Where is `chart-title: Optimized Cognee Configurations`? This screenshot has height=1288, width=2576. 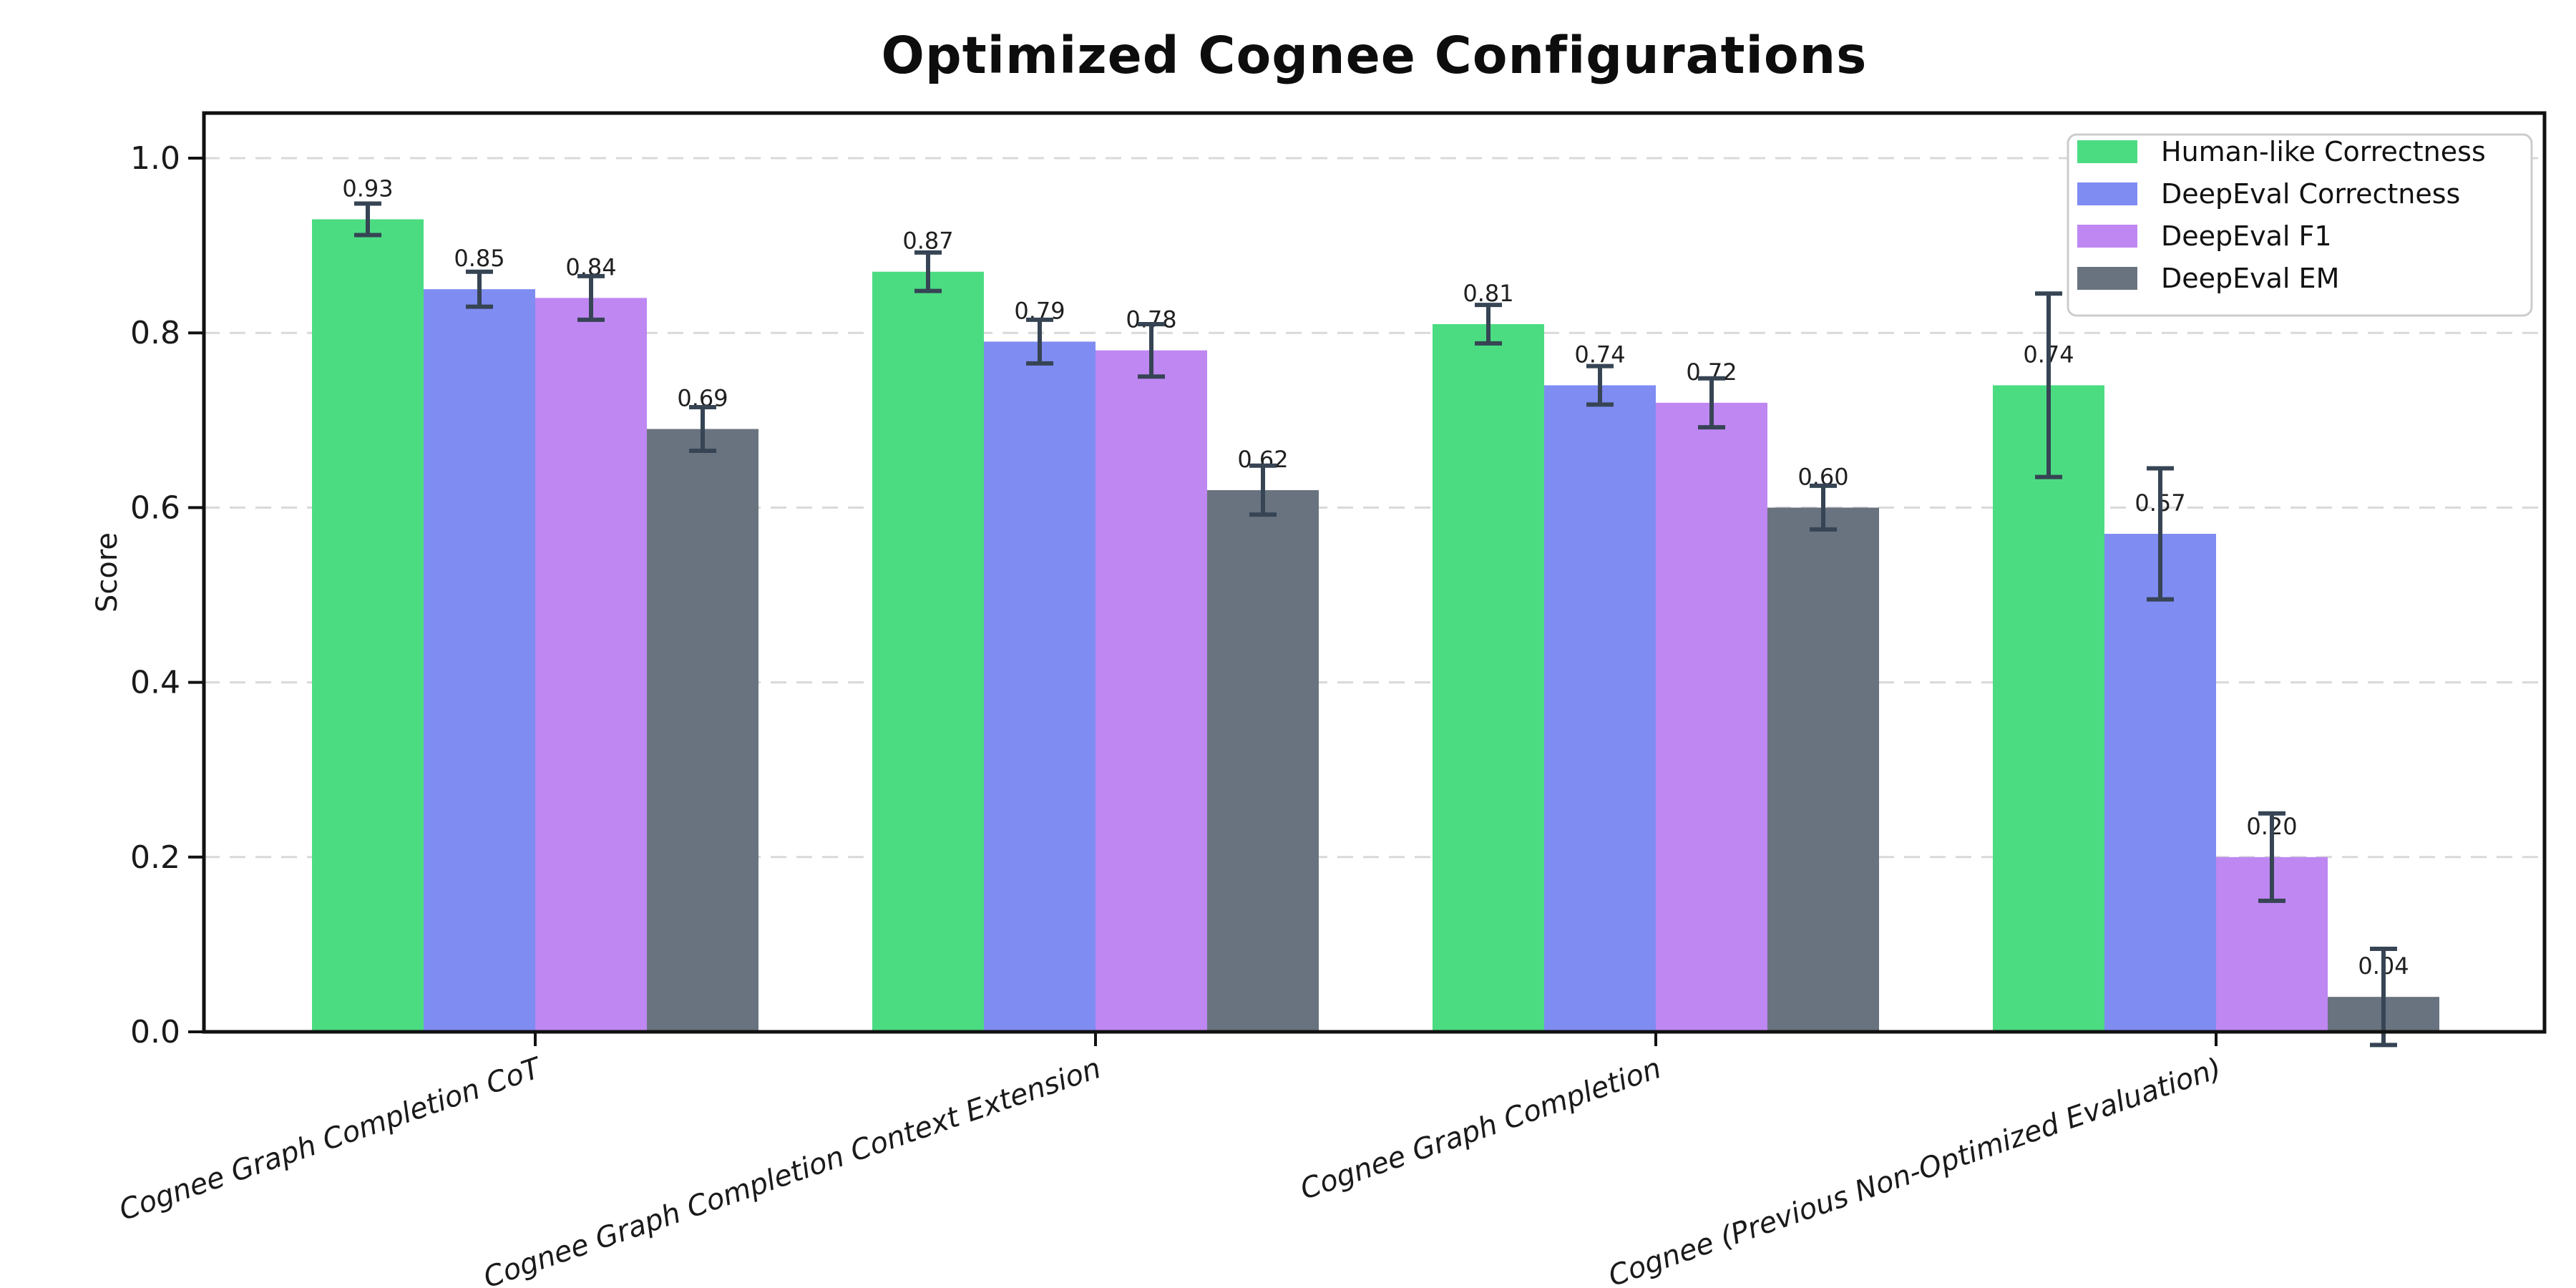
chart-title: Optimized Cognee Configurations is located at coordinates (1374, 55).